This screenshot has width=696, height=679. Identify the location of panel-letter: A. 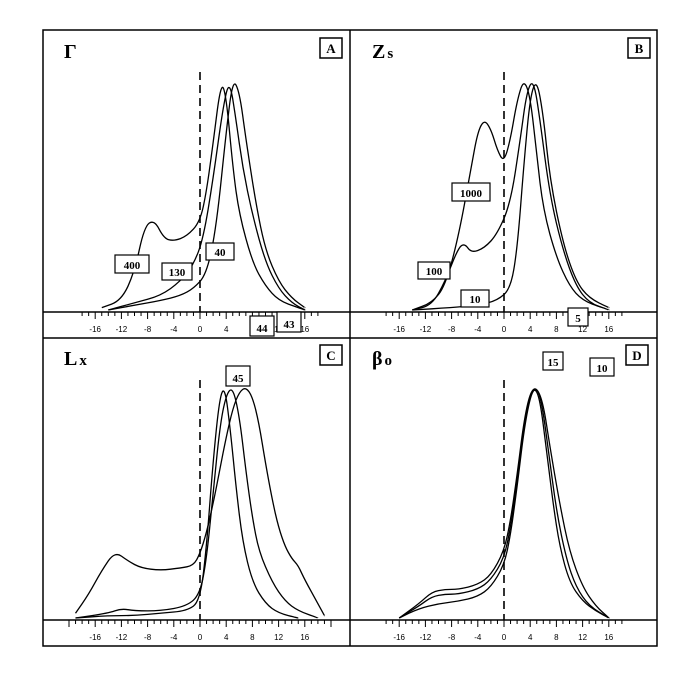
(331, 48).